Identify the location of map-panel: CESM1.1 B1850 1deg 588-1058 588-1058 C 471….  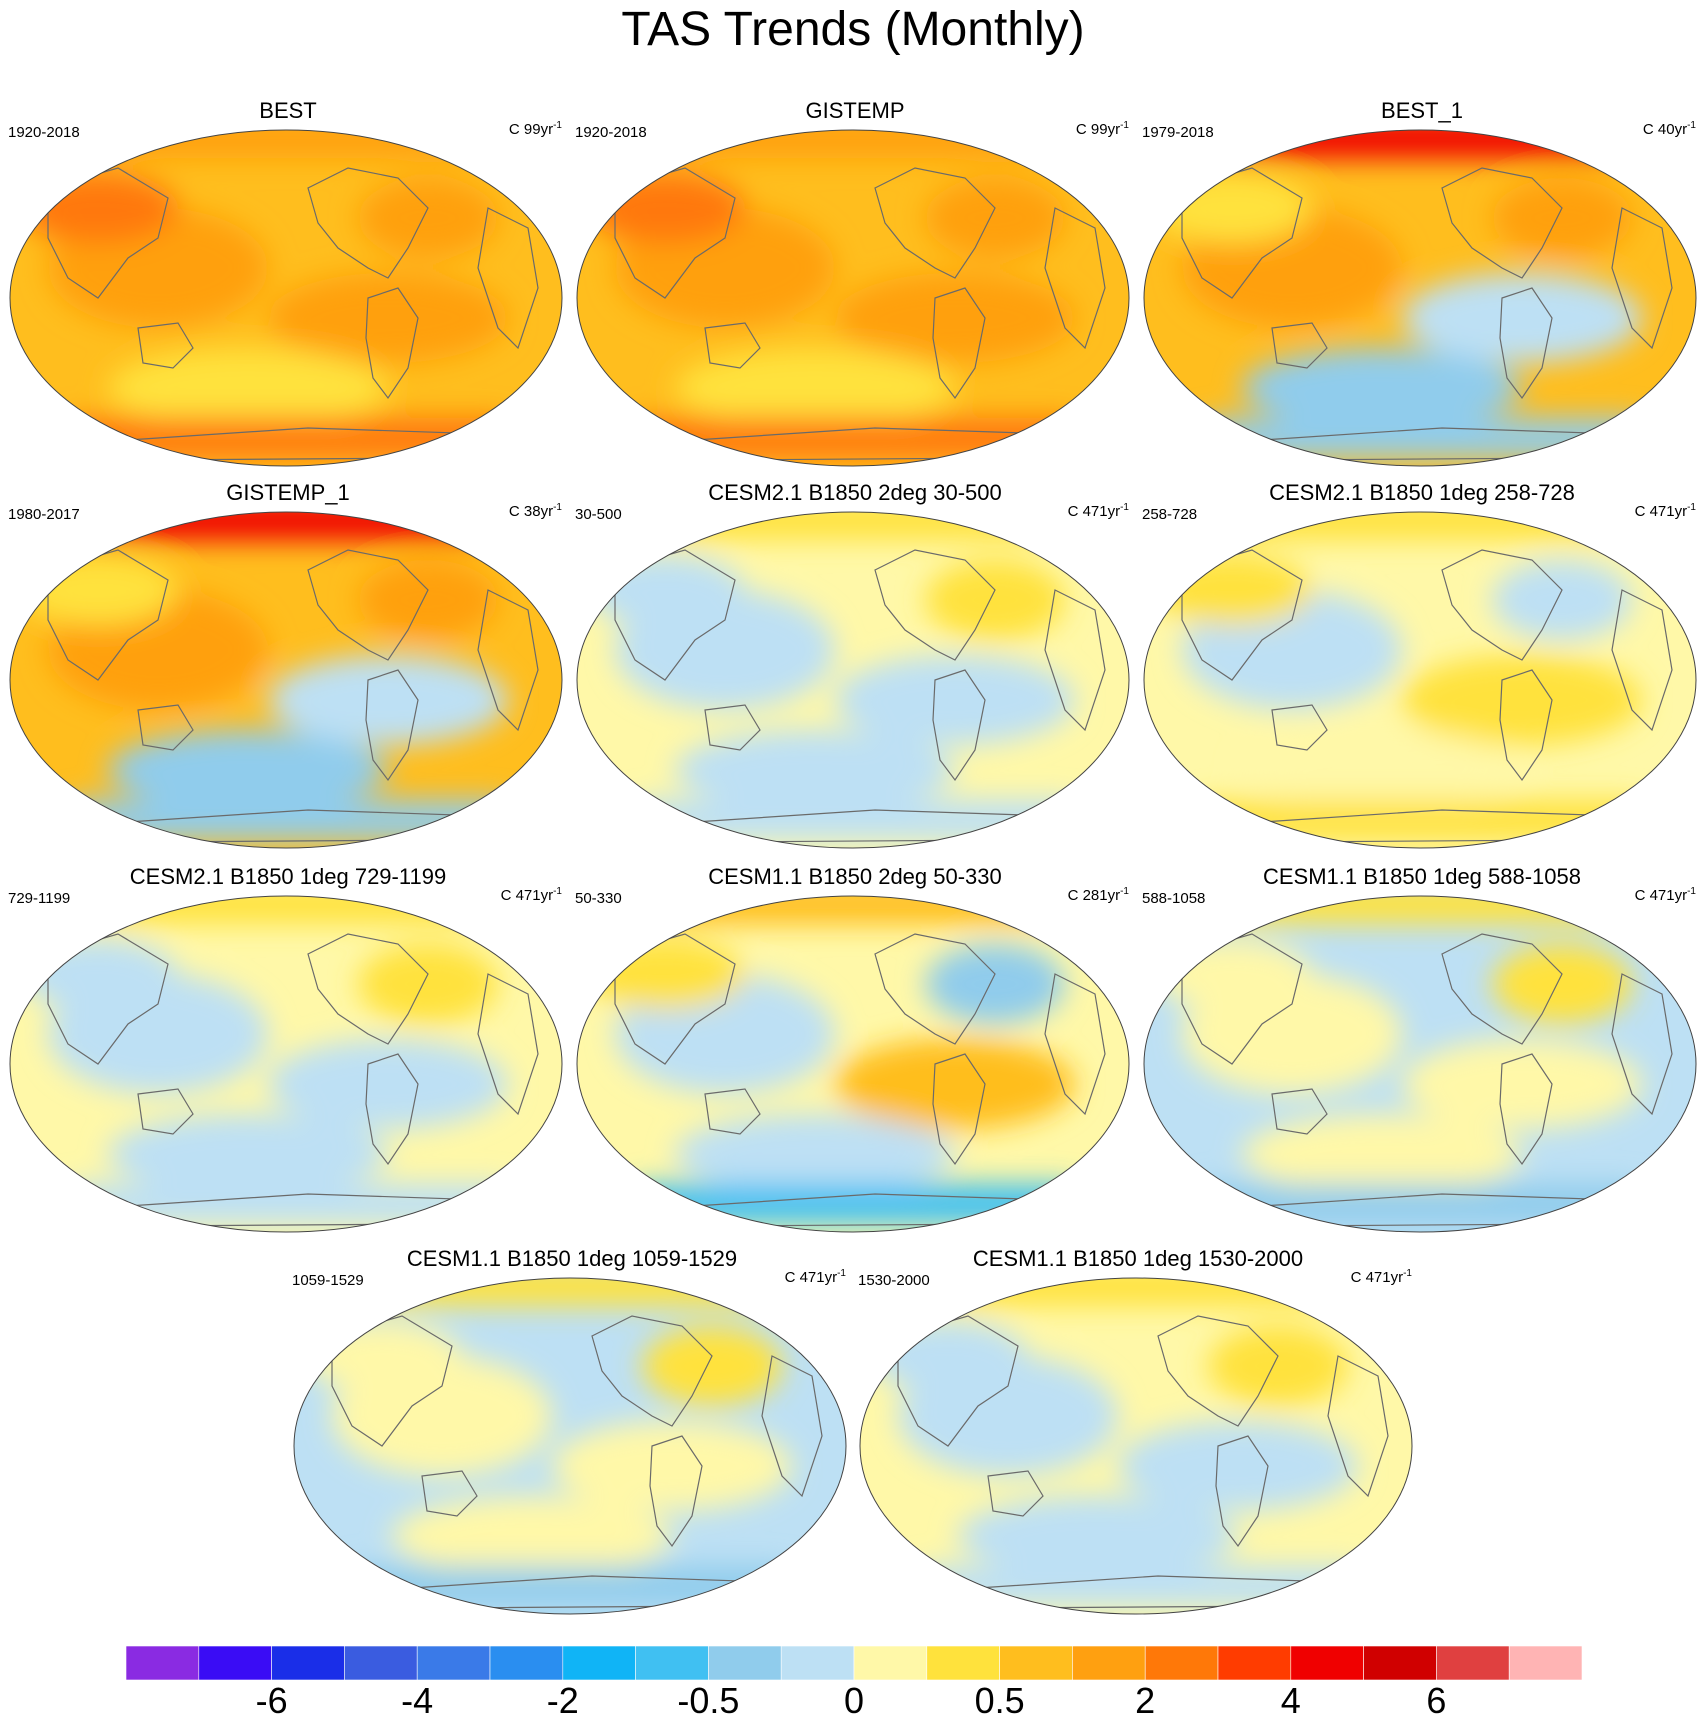
(1422, 1054).